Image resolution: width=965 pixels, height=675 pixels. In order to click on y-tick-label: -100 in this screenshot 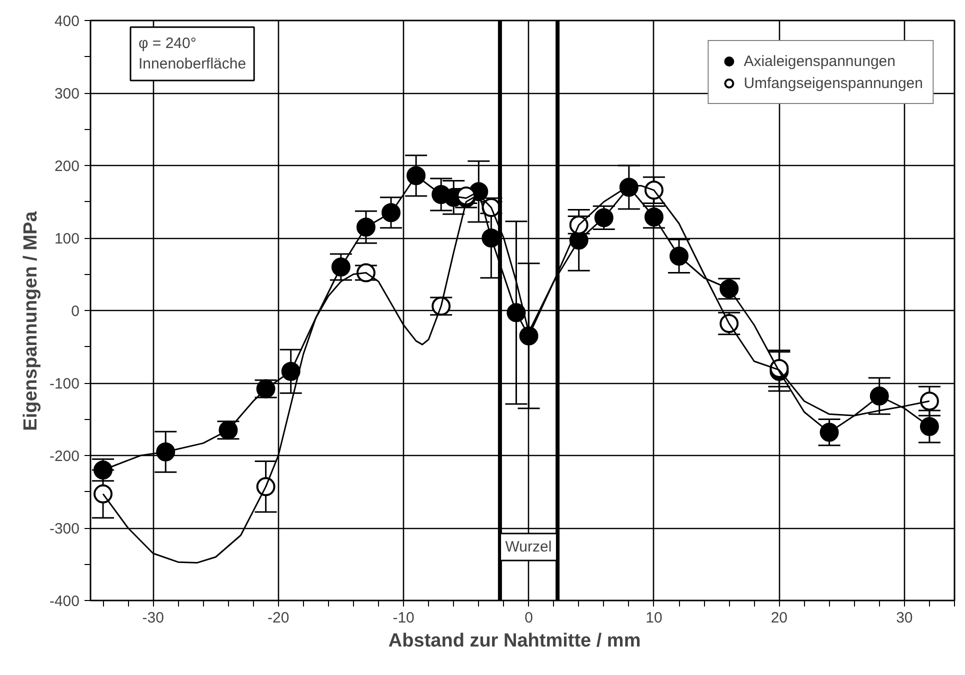, I will do `click(64, 384)`.